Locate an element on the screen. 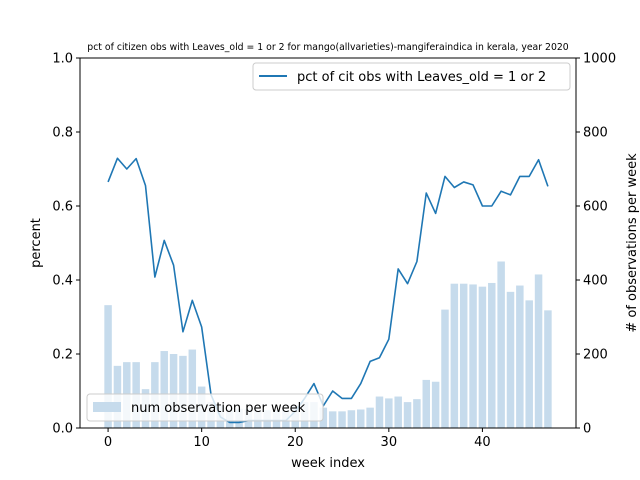 Image resolution: width=640 pixels, height=480 pixels. line-legend-box is located at coordinates (411, 76).